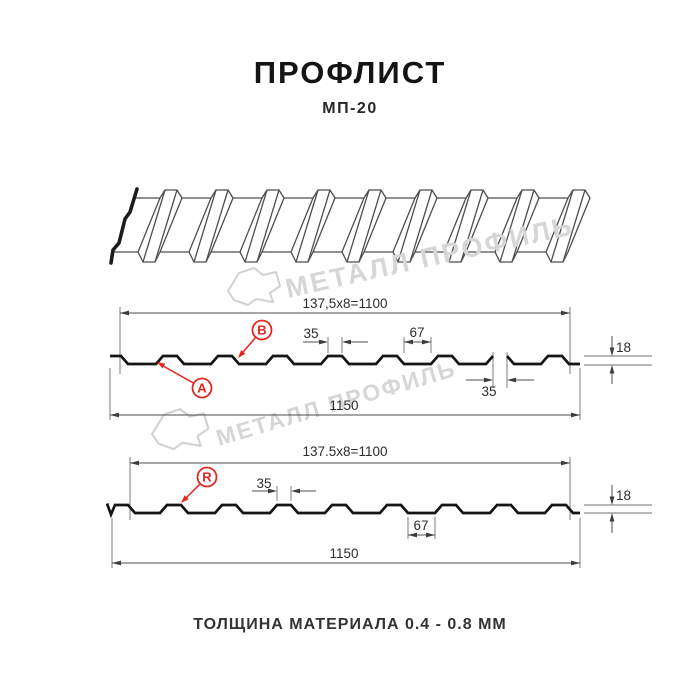  I want to click on profile-model-subtitle: МП-20, so click(350, 108).